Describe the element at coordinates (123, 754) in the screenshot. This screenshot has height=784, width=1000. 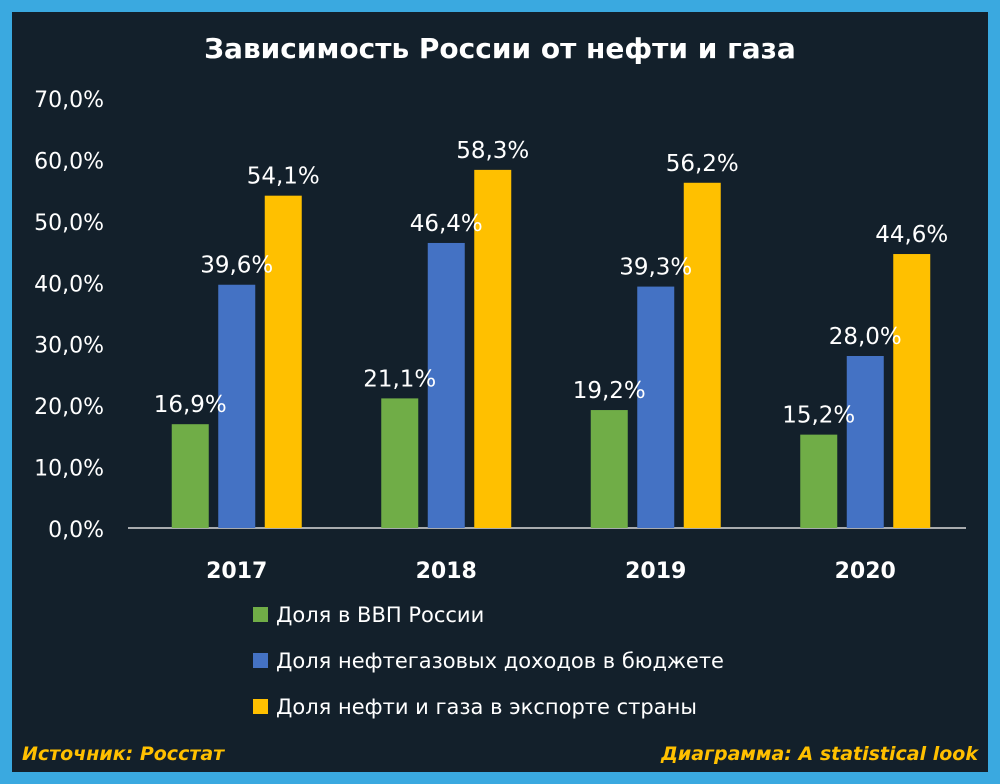
I see `source-note: Источник: Росстат` at that location.